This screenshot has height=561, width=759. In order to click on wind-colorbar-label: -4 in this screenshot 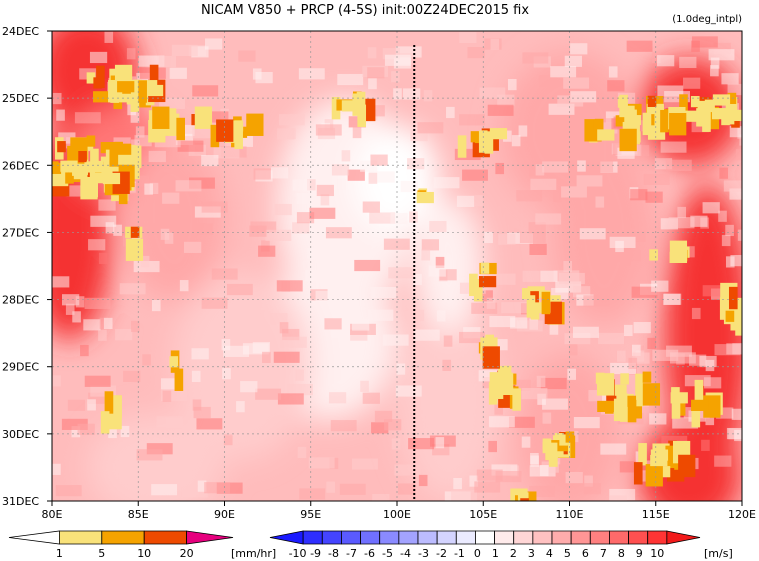, I will do `click(405, 553)`.